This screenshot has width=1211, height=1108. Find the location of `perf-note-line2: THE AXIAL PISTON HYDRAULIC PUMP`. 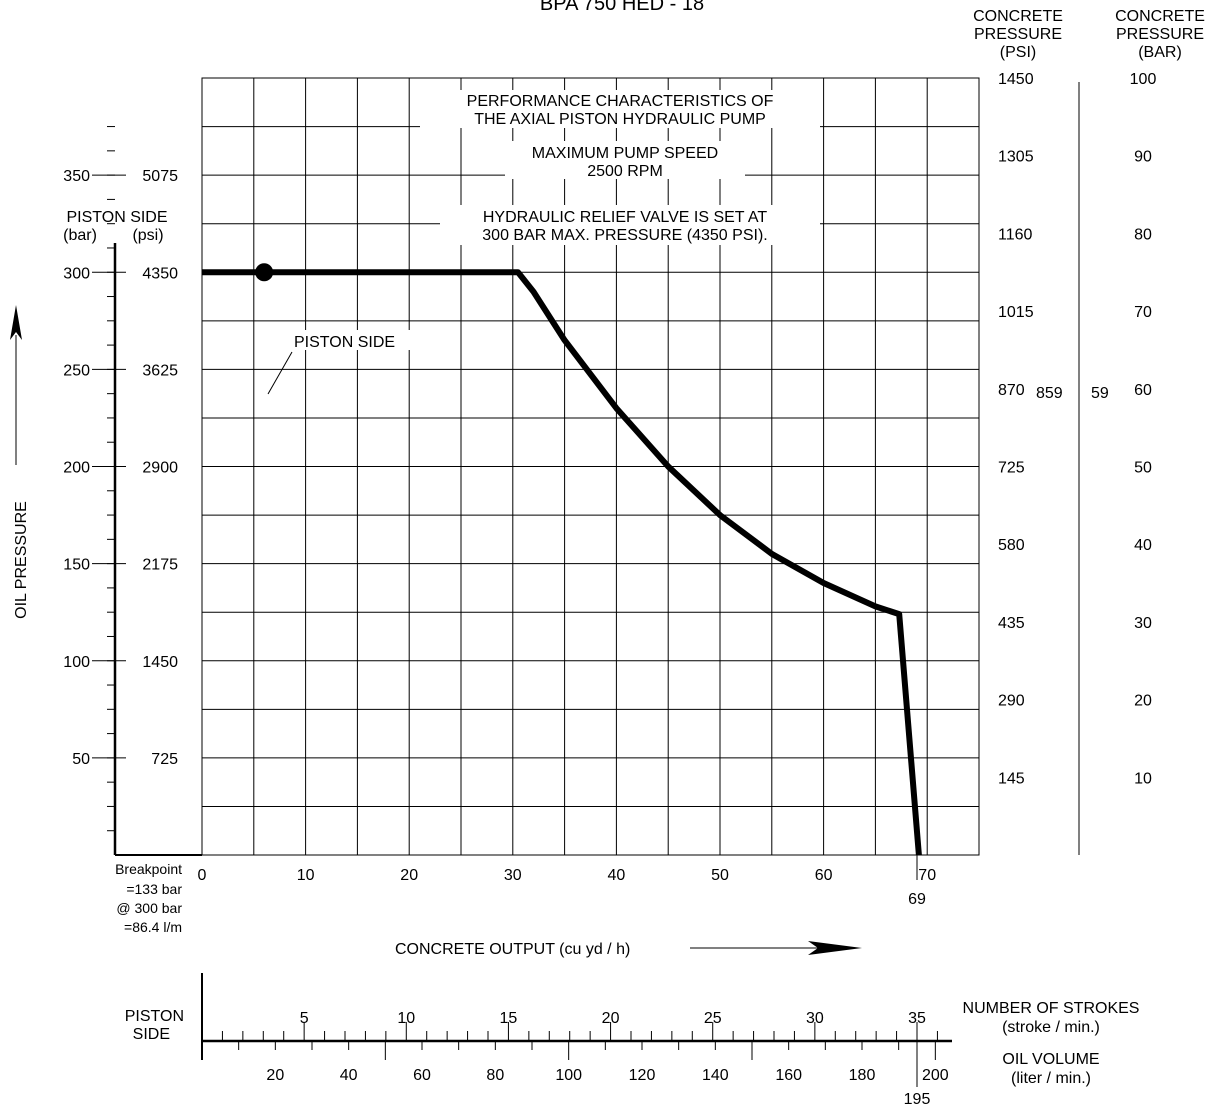

perf-note-line2: THE AXIAL PISTON HYDRAULIC PUMP is located at coordinates (620, 119).